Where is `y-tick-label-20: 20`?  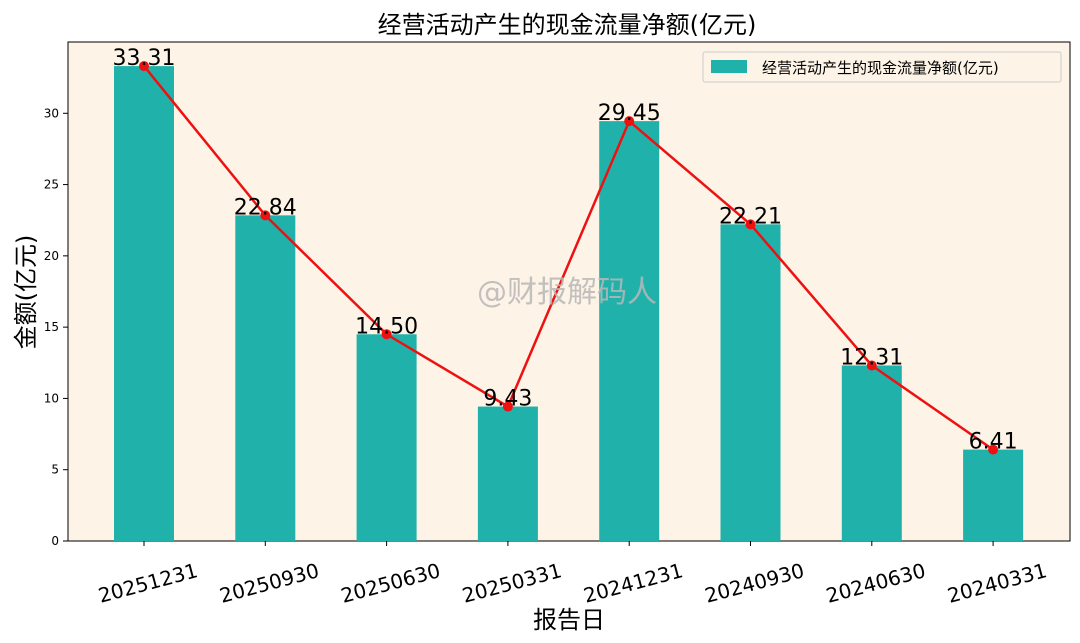
y-tick-label-20: 20 is located at coordinates (51, 256).